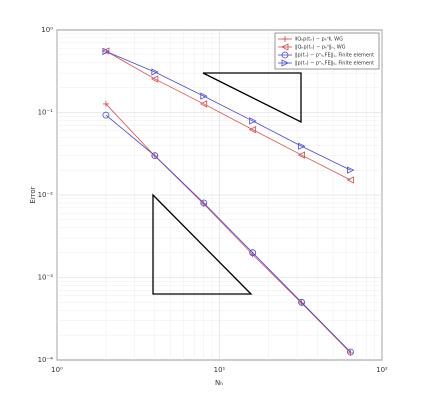  Describe the element at coordinates (319, 40) in the screenshot. I see `legend-label: ⦀Qₕp(tₙ) − pₕⁿ⦀, WG` at that location.